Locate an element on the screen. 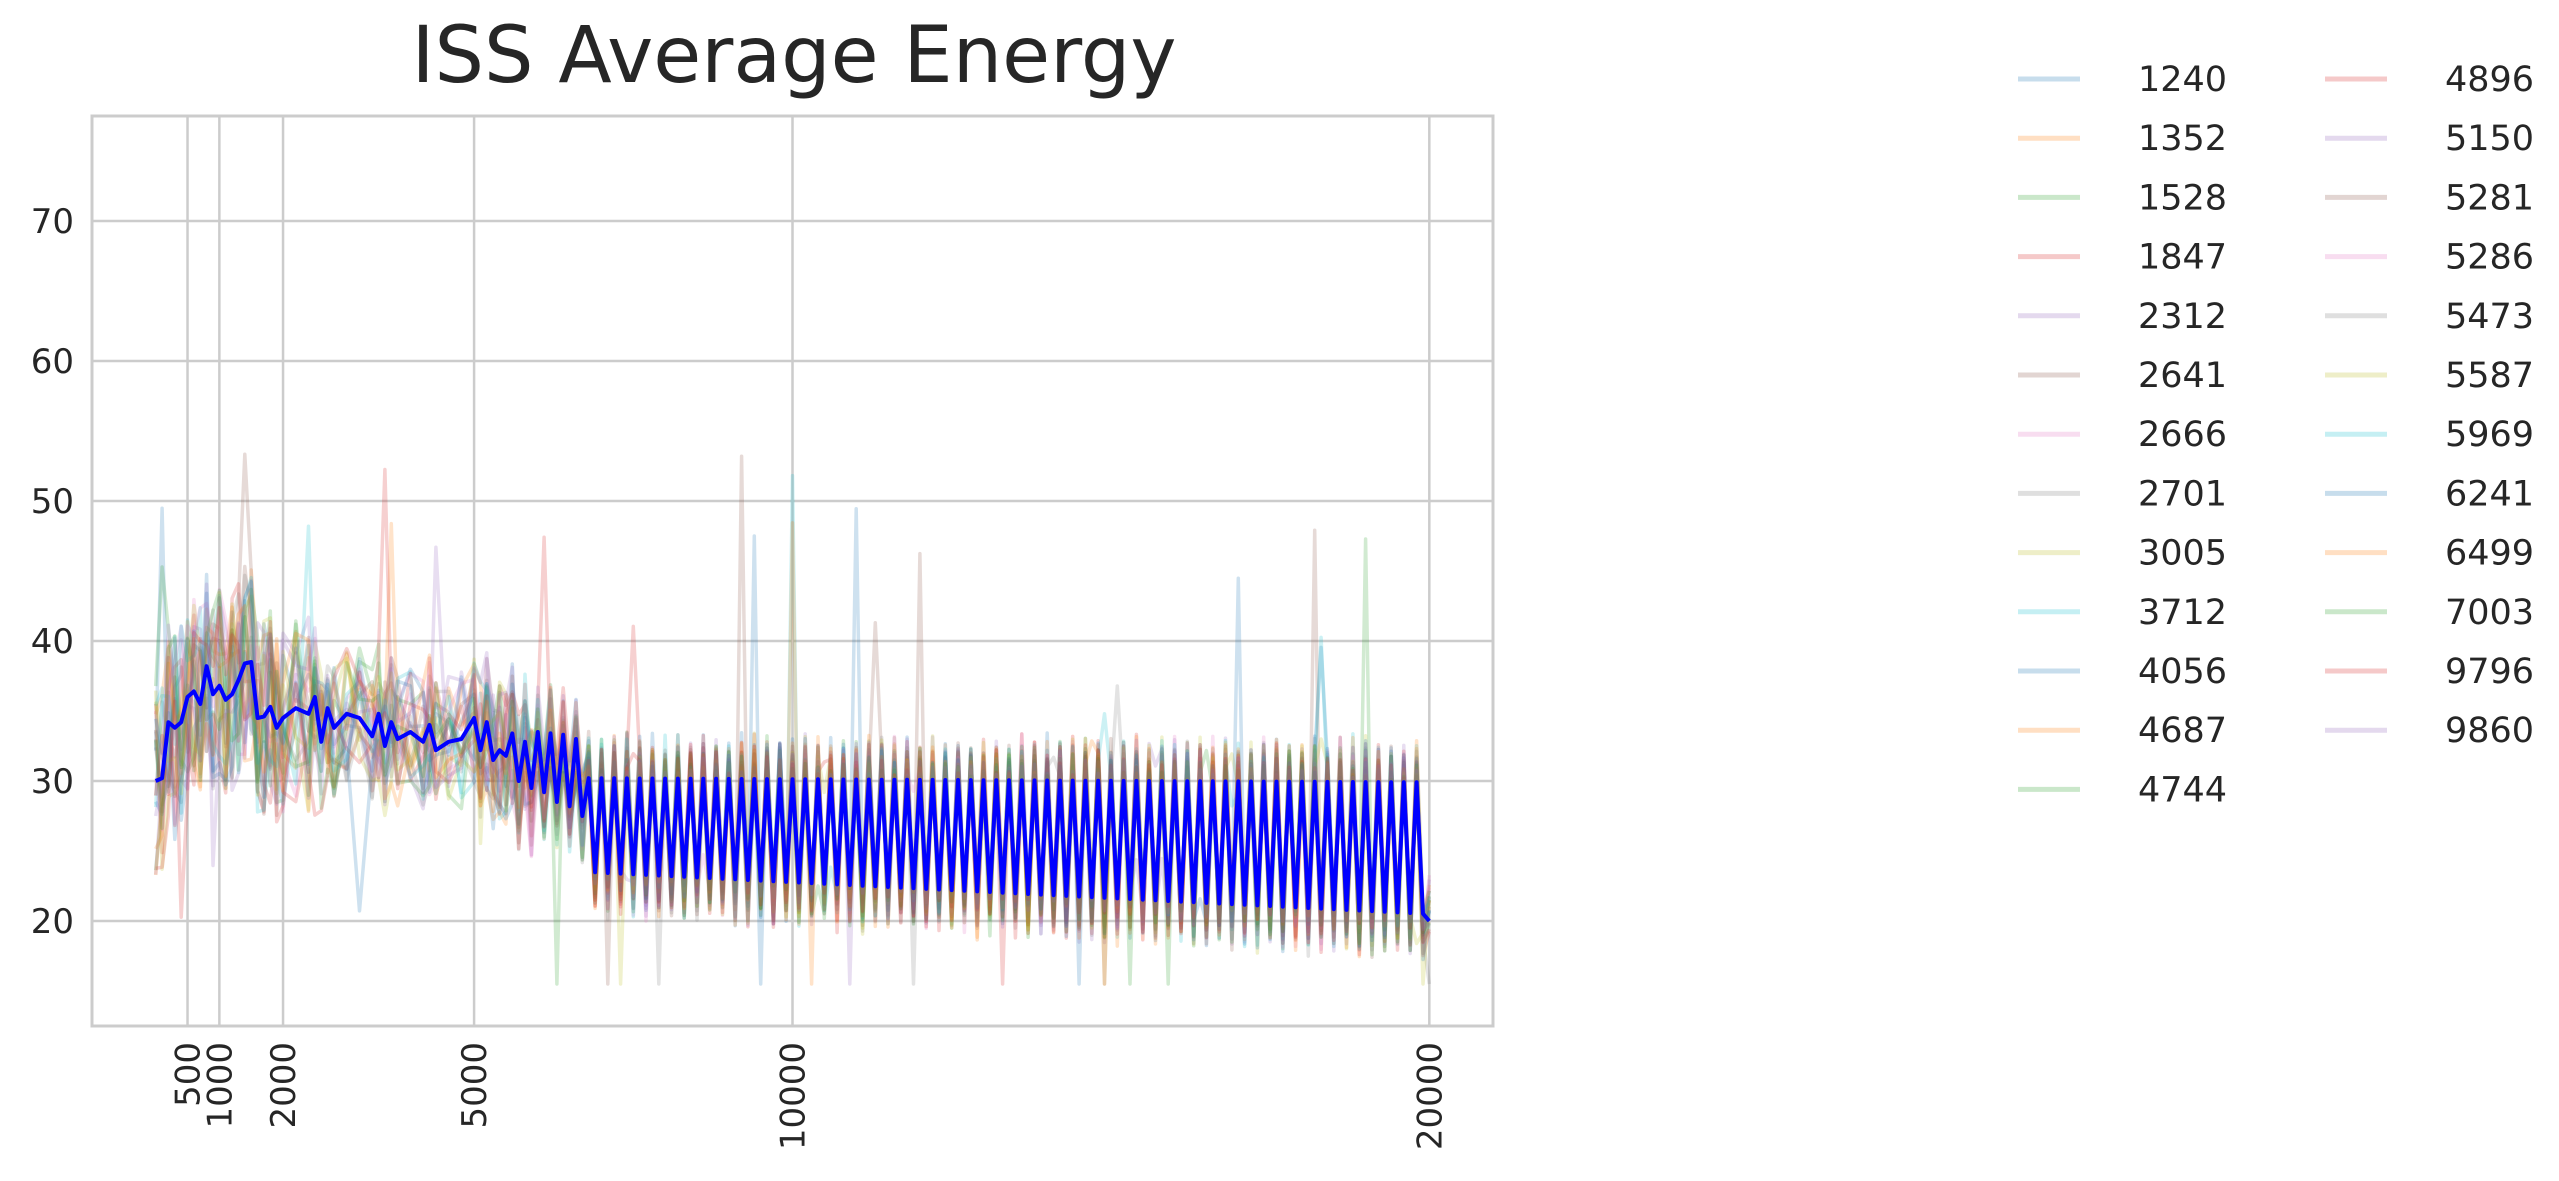 This screenshot has height=1181, width=2559. average-line is located at coordinates (792, 791).